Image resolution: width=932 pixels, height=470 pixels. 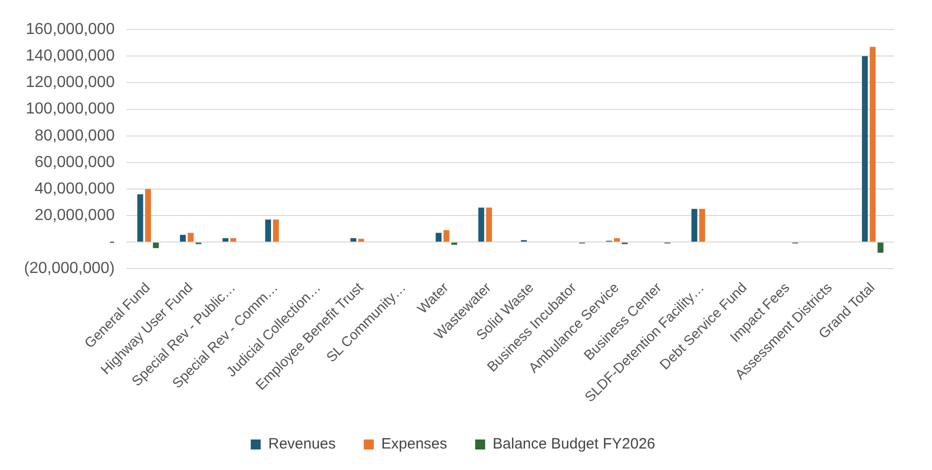 What do you see at coordinates (302, 444) in the screenshot?
I see `legend-label: Revenues` at bounding box center [302, 444].